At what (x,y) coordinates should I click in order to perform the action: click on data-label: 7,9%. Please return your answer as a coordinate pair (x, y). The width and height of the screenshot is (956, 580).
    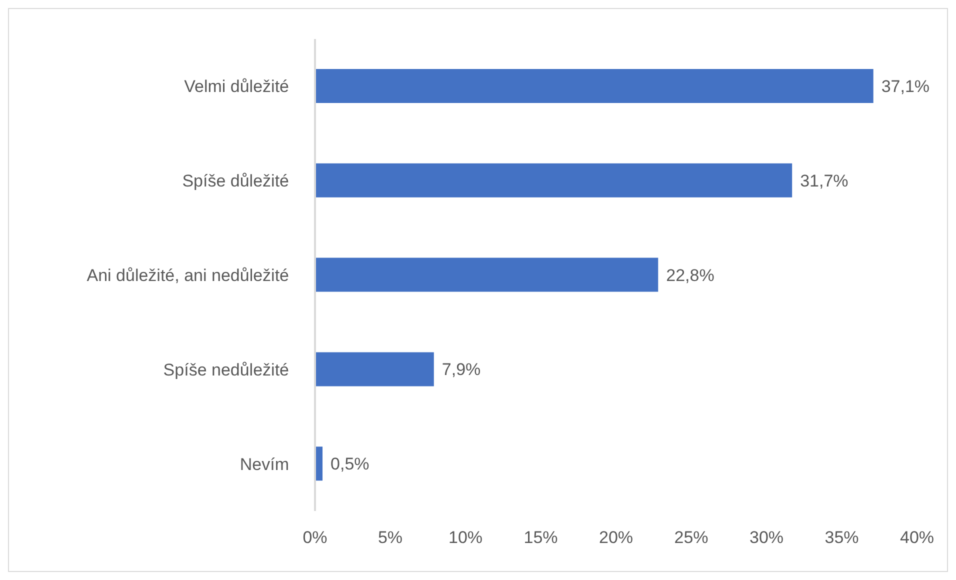
    Looking at the image, I should click on (461, 370).